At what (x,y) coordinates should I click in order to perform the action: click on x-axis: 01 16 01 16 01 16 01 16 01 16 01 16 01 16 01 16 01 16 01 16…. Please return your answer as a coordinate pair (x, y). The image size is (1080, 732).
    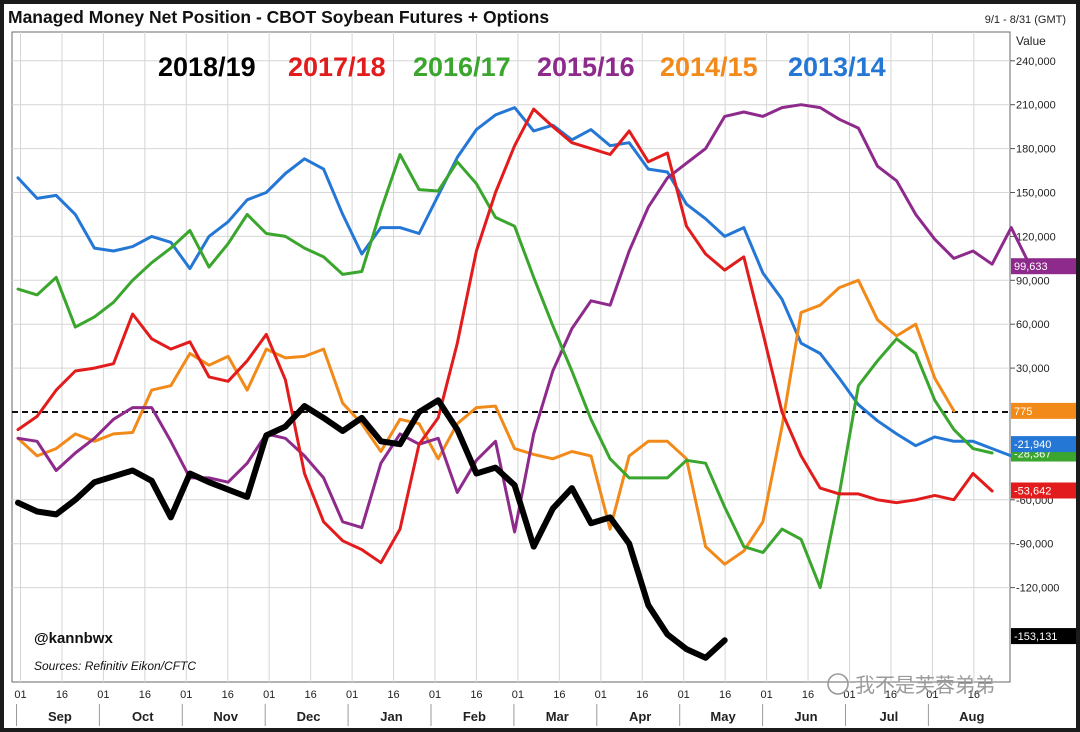
    Looking at the image, I should click on (499, 707).